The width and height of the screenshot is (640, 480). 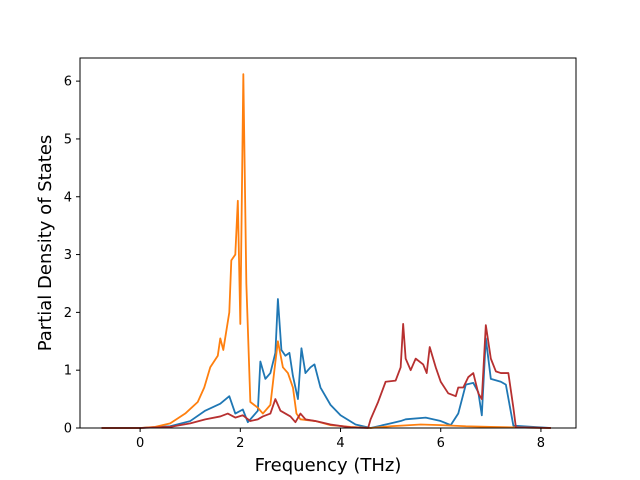 What do you see at coordinates (68, 139) in the screenshot?
I see `y-tick-label: 5` at bounding box center [68, 139].